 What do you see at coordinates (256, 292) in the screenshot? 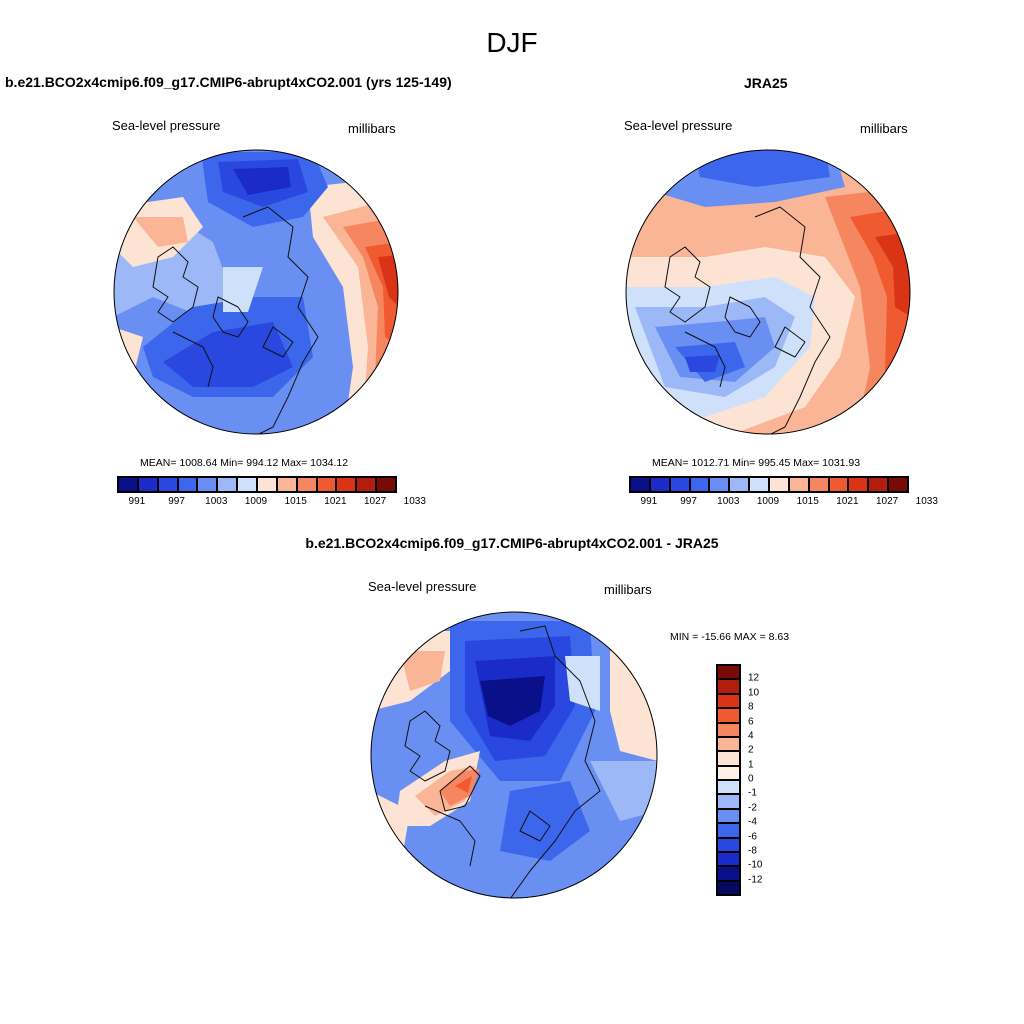
I see `model-map` at bounding box center [256, 292].